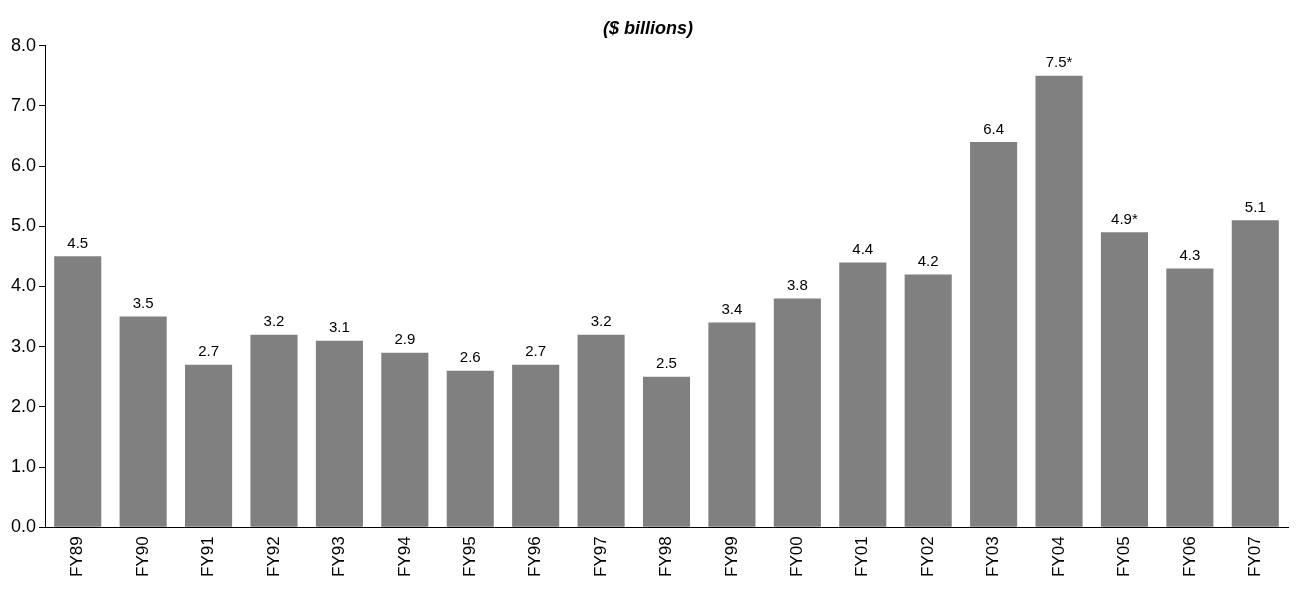  I want to click on data-label: 3.8, so click(797, 285).